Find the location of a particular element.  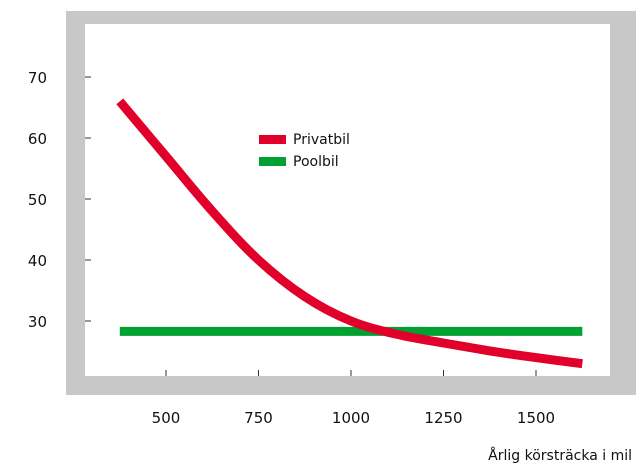

x-axis-ticks: 500 750 1000 1250 1500 is located at coordinates (353, 398).